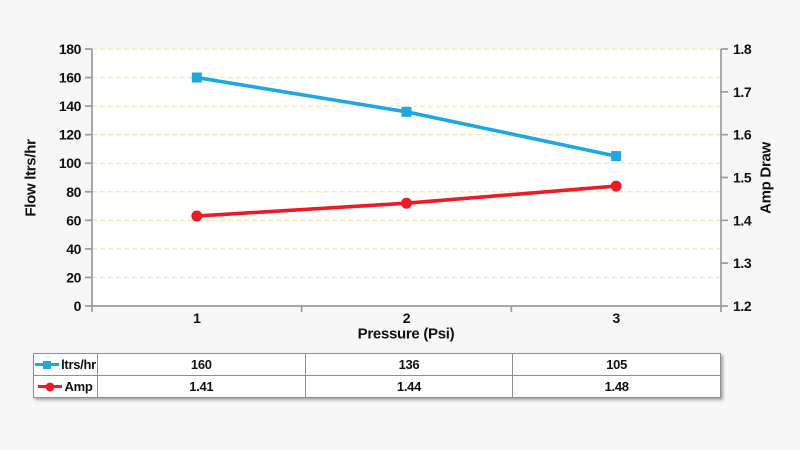  I want to click on y-right-tick-label: 1.3, so click(742, 263).